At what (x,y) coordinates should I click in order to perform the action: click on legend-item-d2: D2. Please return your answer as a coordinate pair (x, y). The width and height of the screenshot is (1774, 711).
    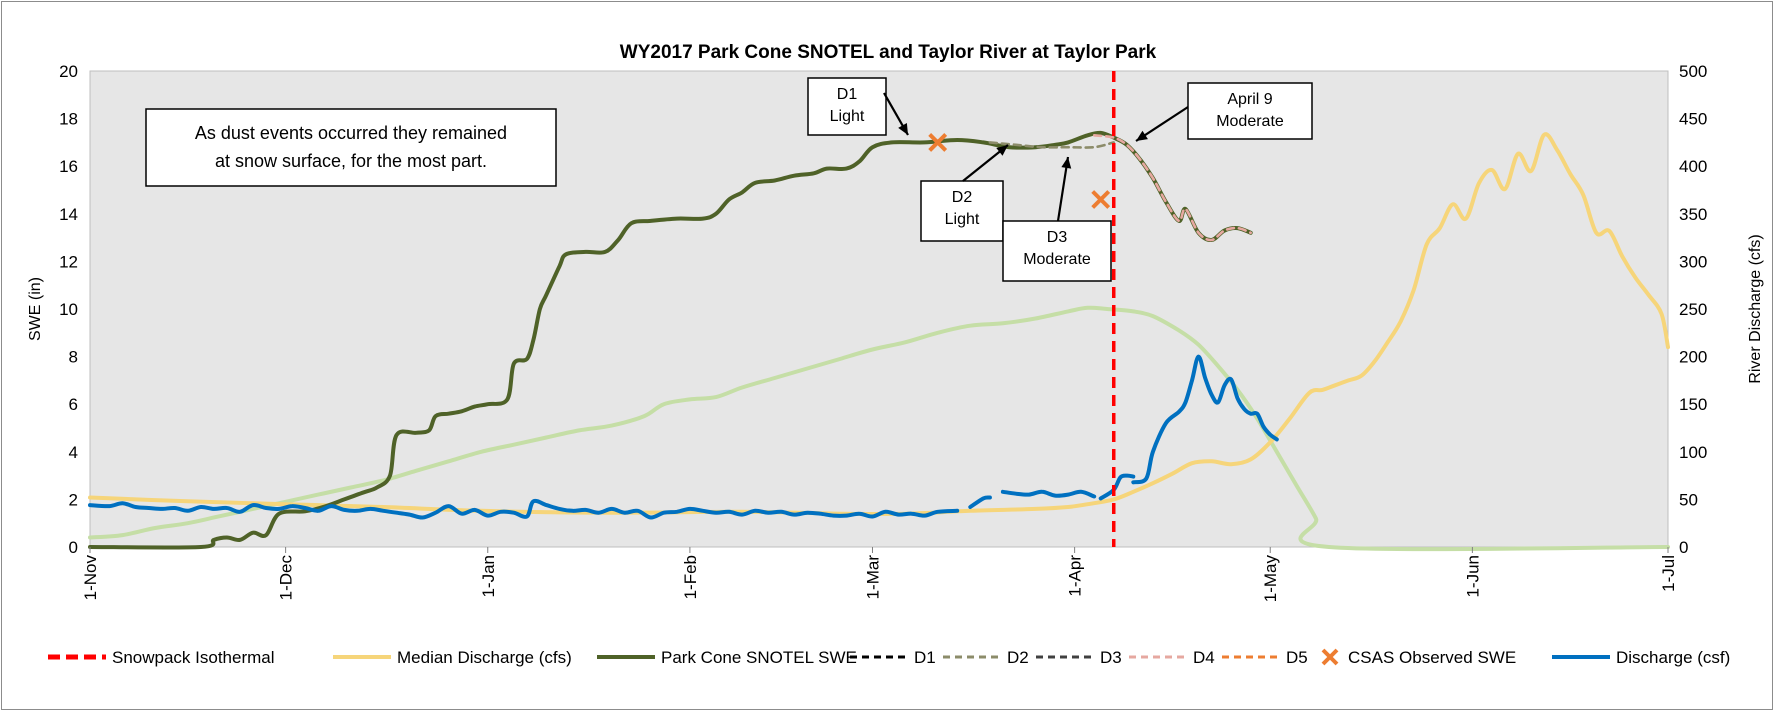
    Looking at the image, I should click on (986, 657).